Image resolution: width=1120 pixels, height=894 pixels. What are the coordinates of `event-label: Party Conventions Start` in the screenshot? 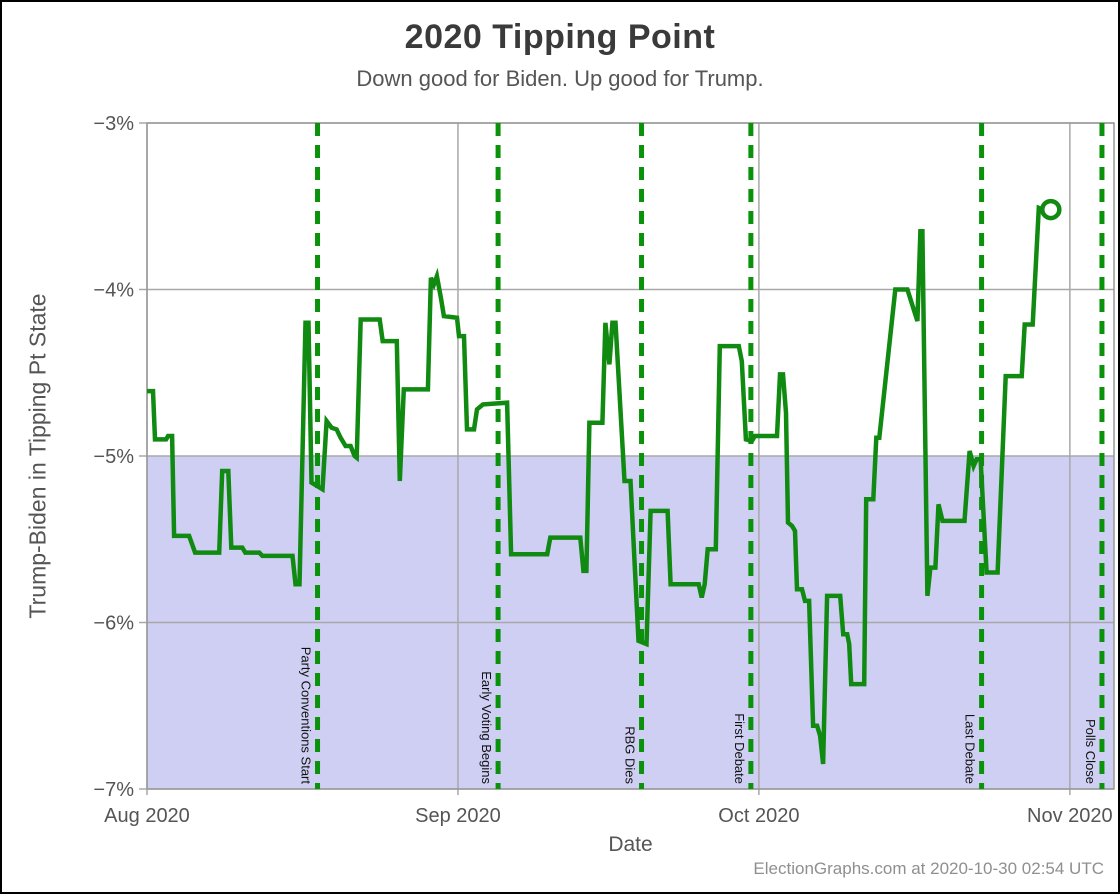 It's located at (306, 716).